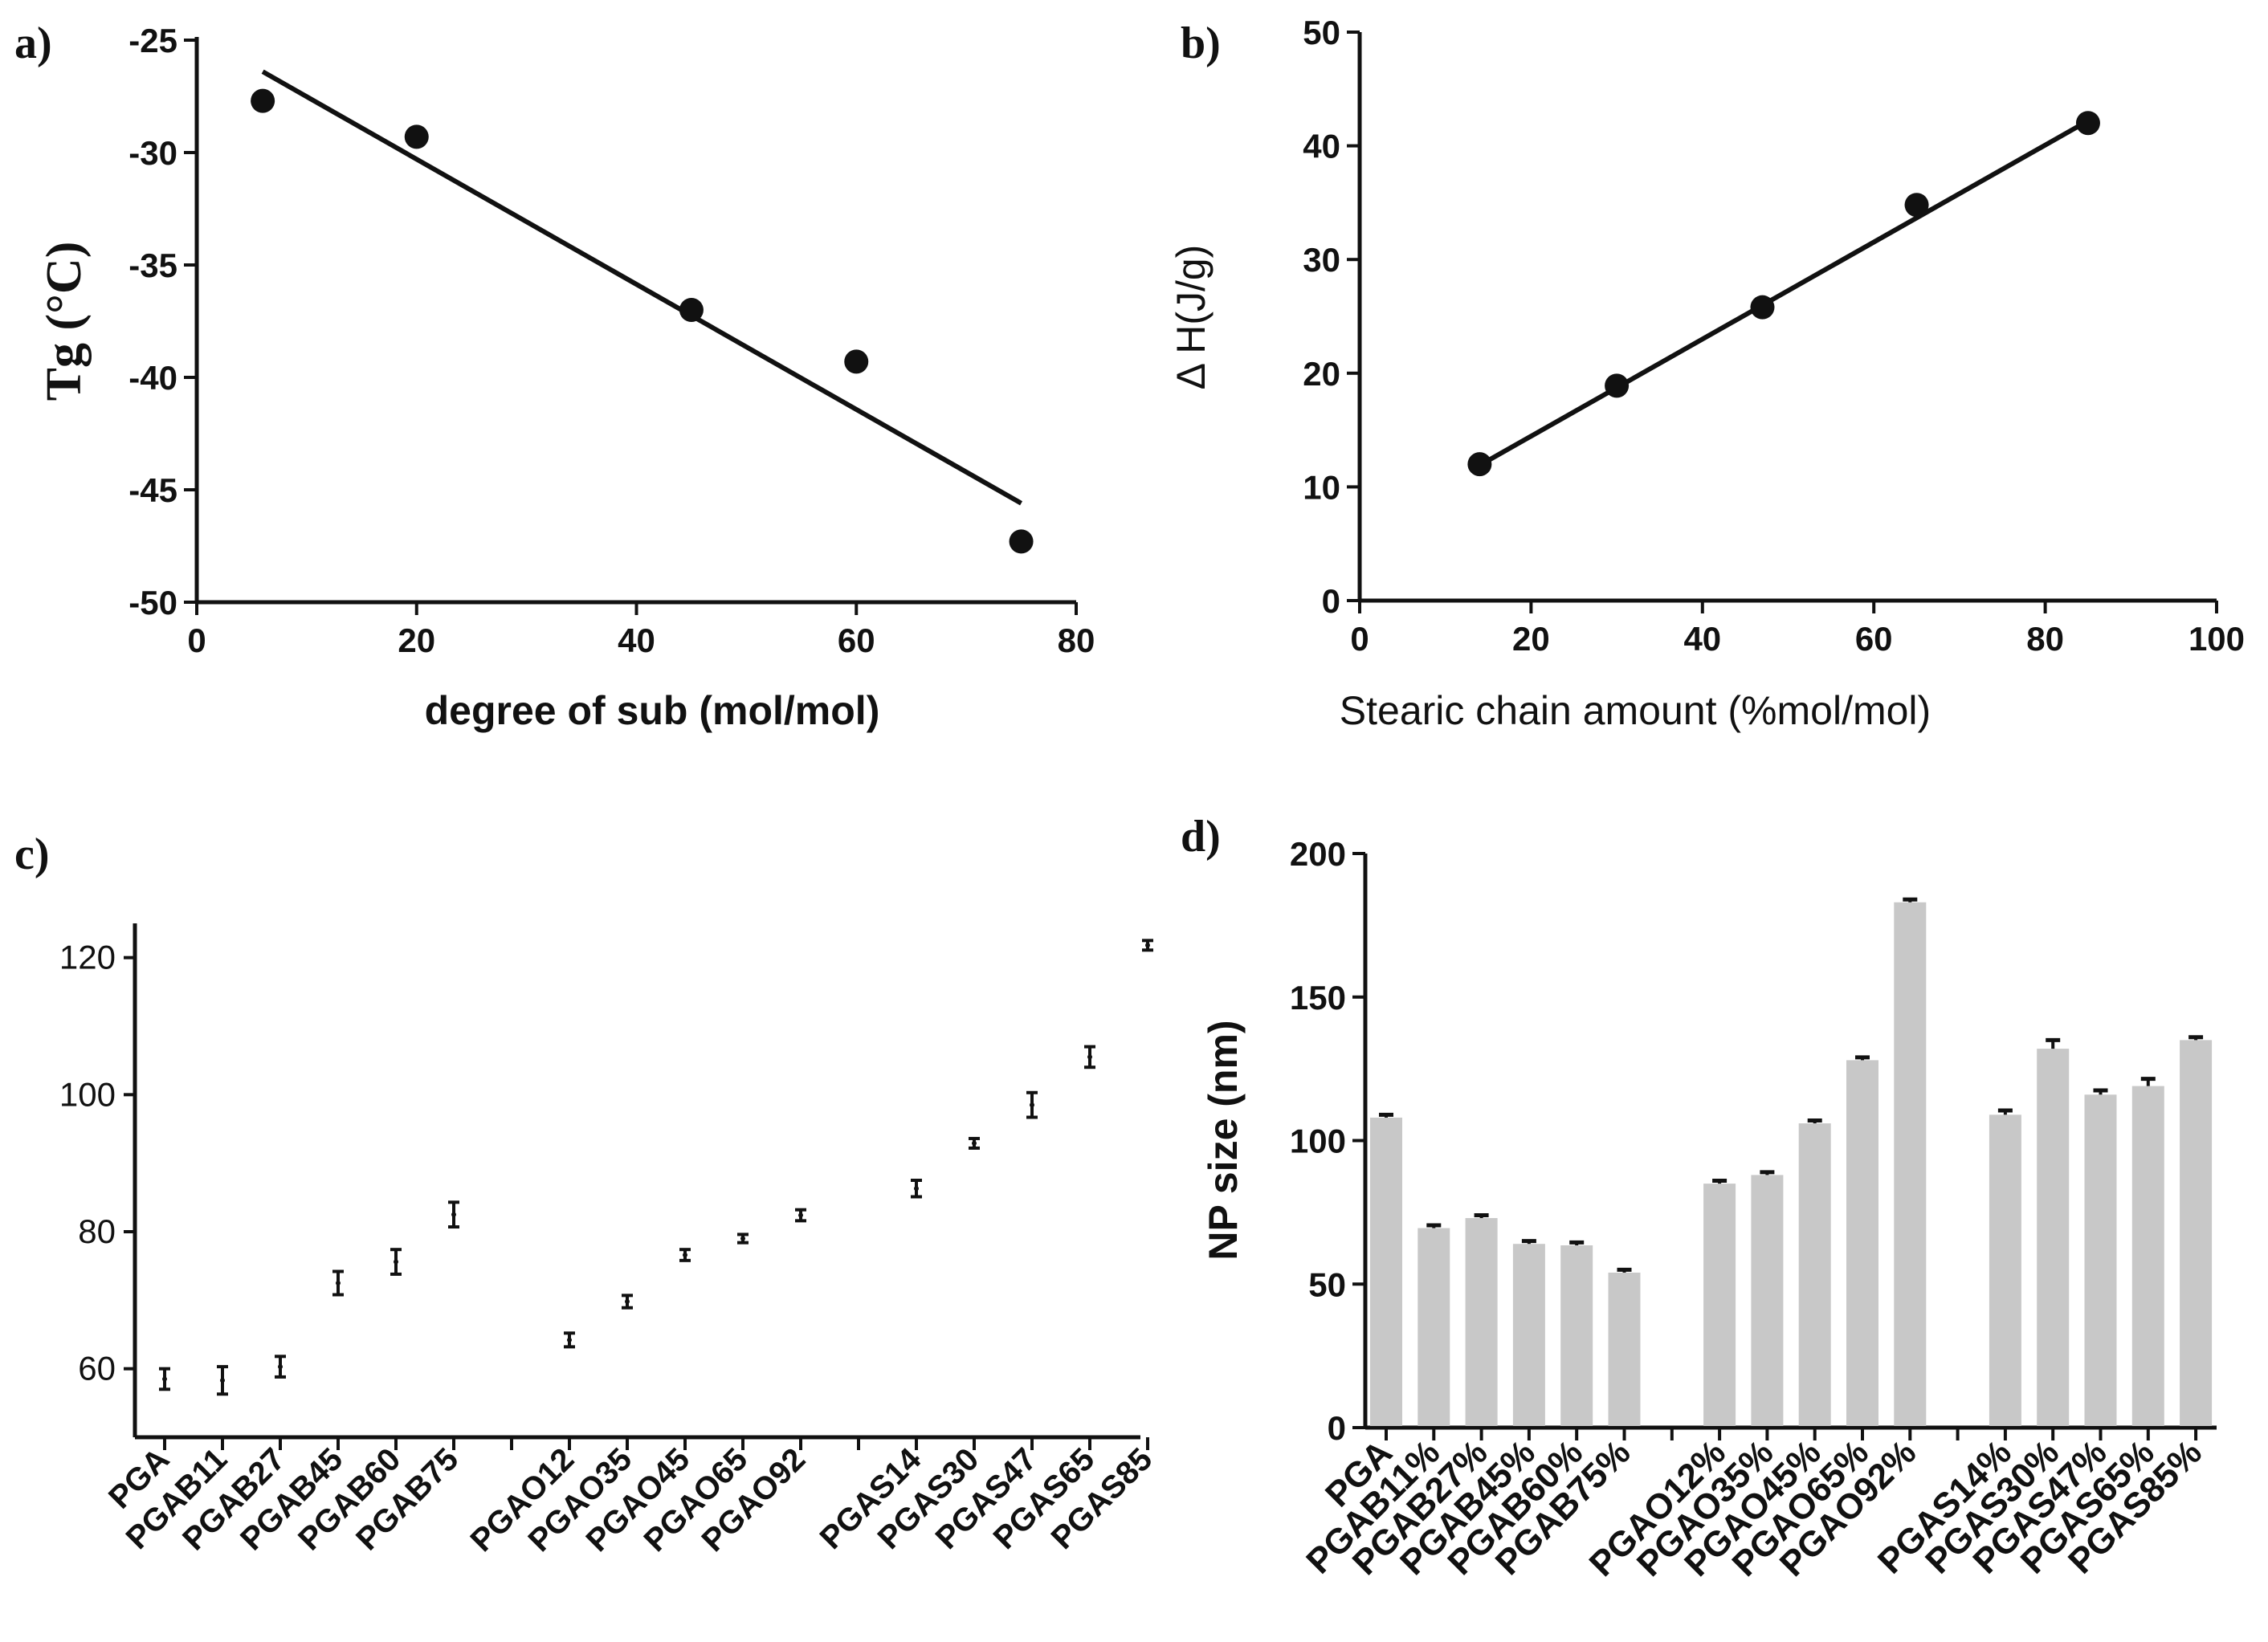  Describe the element at coordinates (1360, 639) in the screenshot. I see `panel-b-xtick-label: 0` at that location.